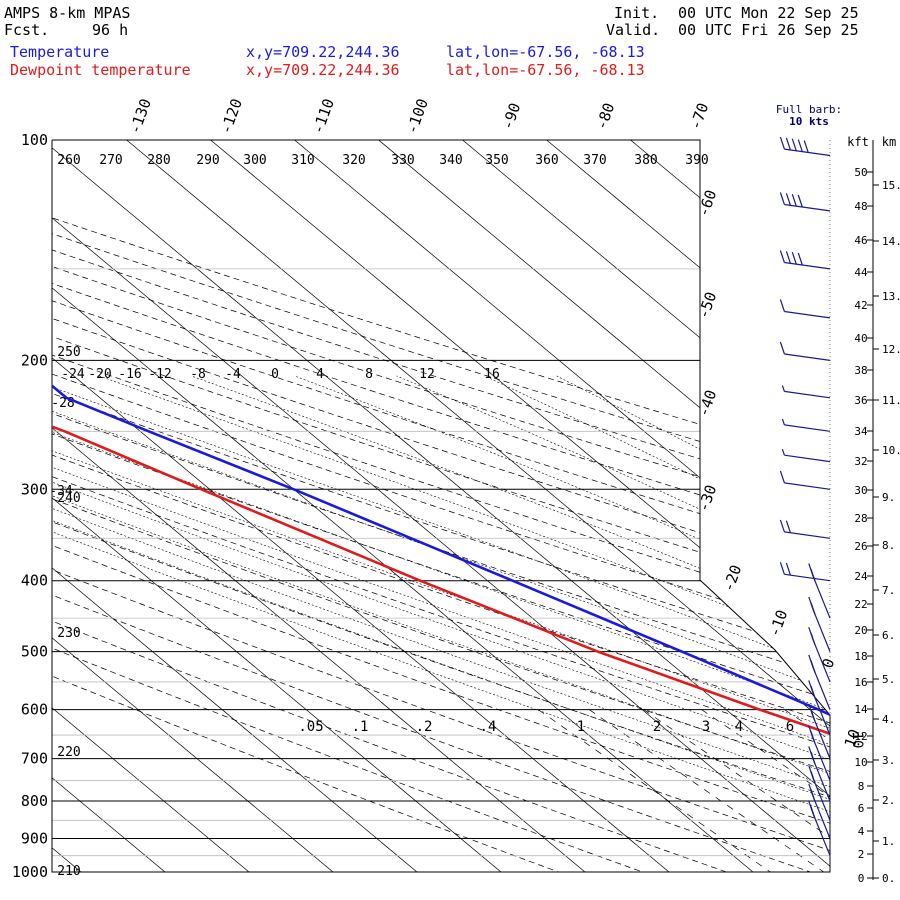  What do you see at coordinates (860, 305) in the screenshot?
I see `kft-label: 42` at bounding box center [860, 305].